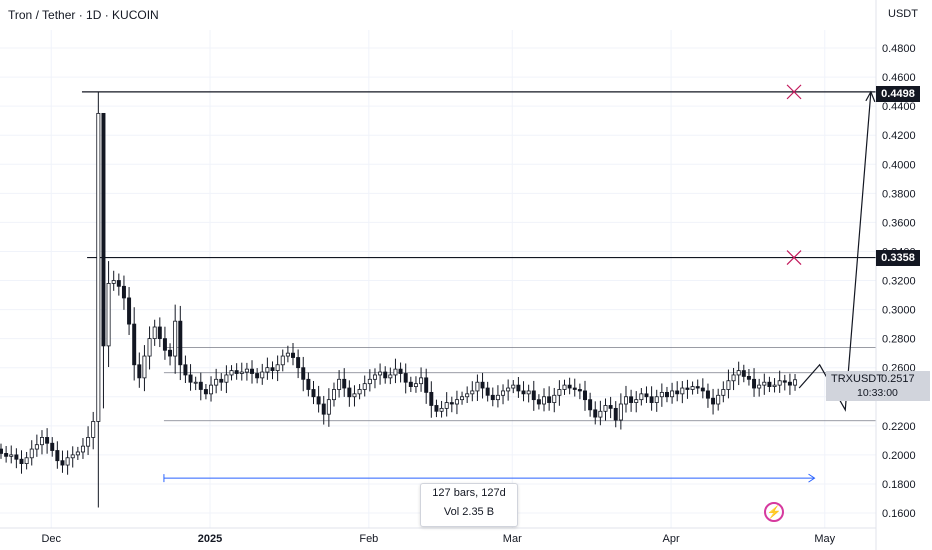 The height and width of the screenshot is (550, 932). What do you see at coordinates (469, 493) in the screenshot?
I see `bars-count: 127 bars, 127d` at bounding box center [469, 493].